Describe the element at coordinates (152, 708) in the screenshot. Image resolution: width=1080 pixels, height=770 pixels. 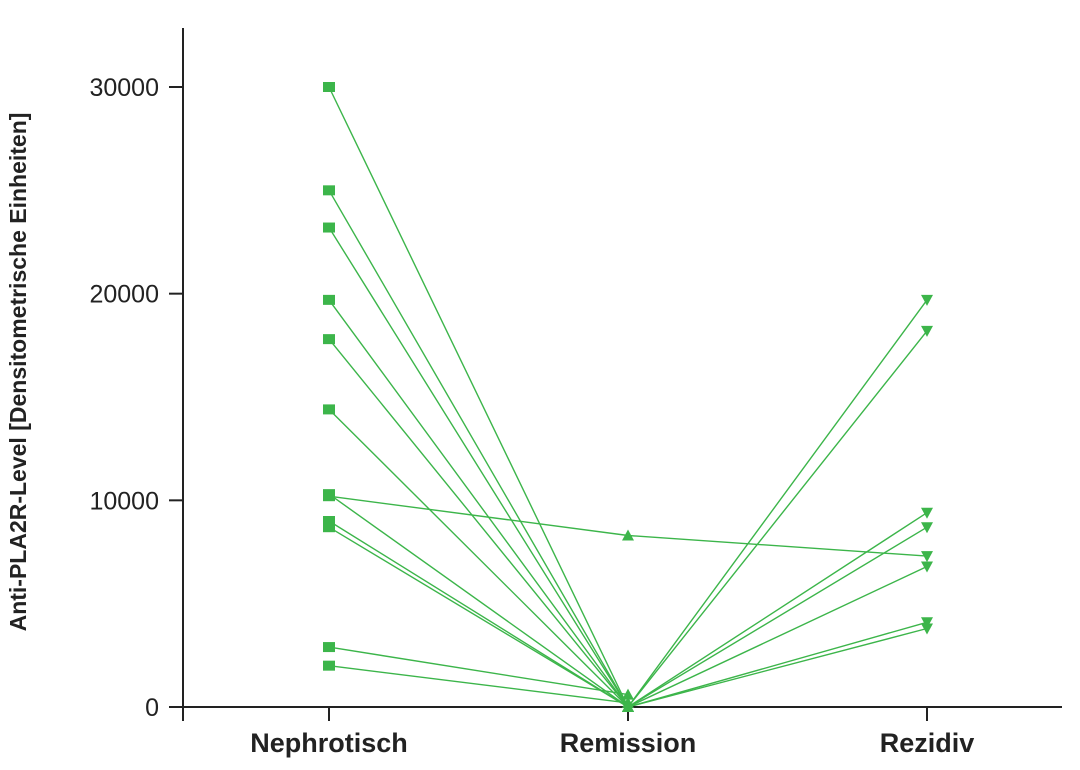
I see `y-tick-label: 0` at that location.